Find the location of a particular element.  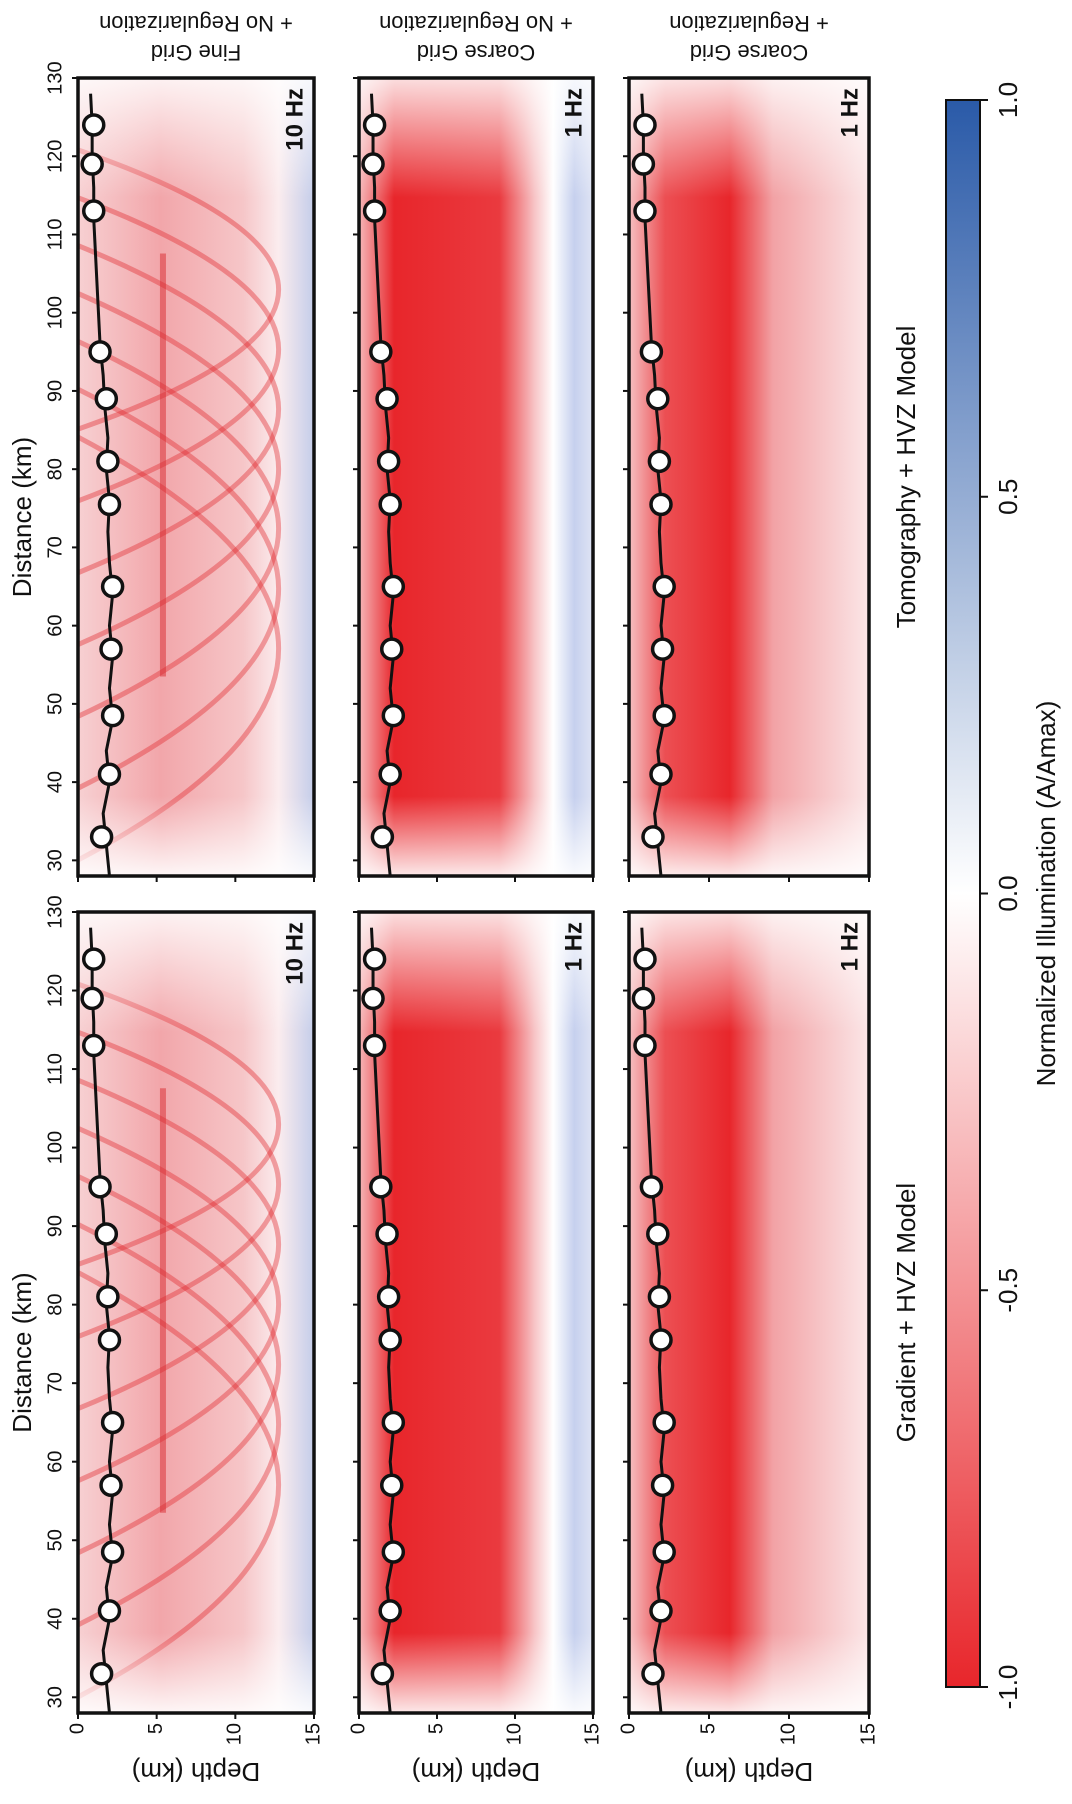

column-title: Tomography + HVZ Model is located at coordinates (906, 477).